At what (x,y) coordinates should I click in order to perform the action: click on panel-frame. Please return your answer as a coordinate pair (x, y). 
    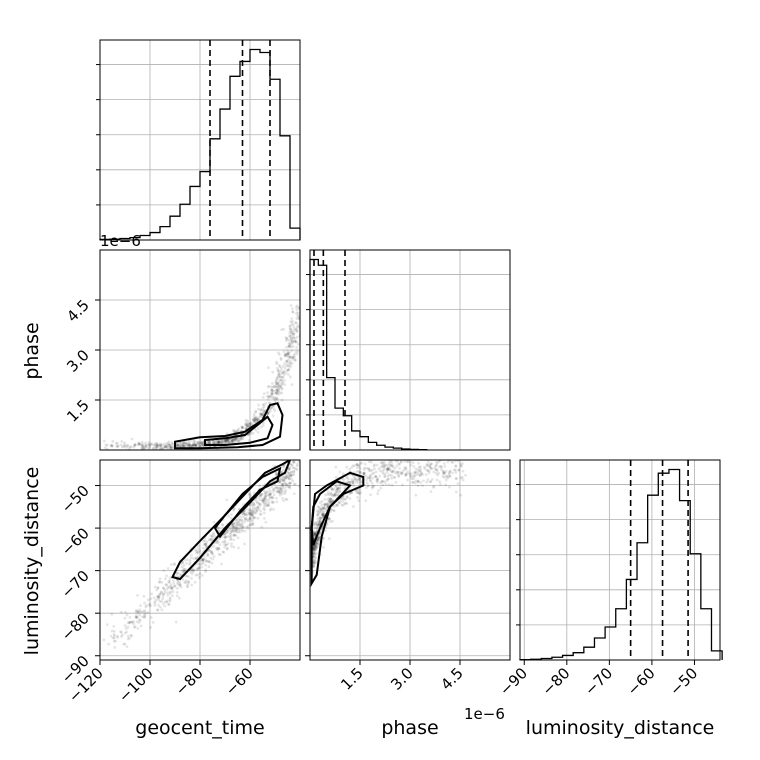
    Looking at the image, I should click on (200, 140).